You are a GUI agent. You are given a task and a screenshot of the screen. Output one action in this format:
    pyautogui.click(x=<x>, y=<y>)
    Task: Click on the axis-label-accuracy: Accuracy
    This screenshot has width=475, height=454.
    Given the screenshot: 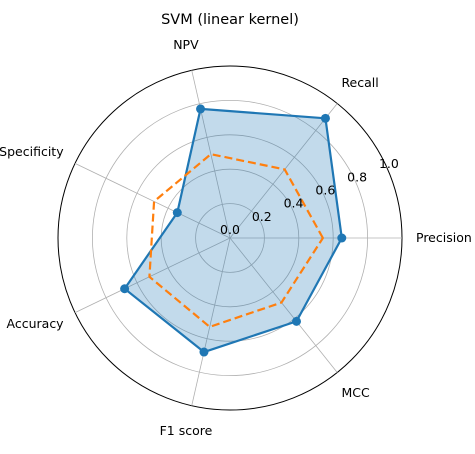 What is the action you would take?
    pyautogui.click(x=36, y=323)
    